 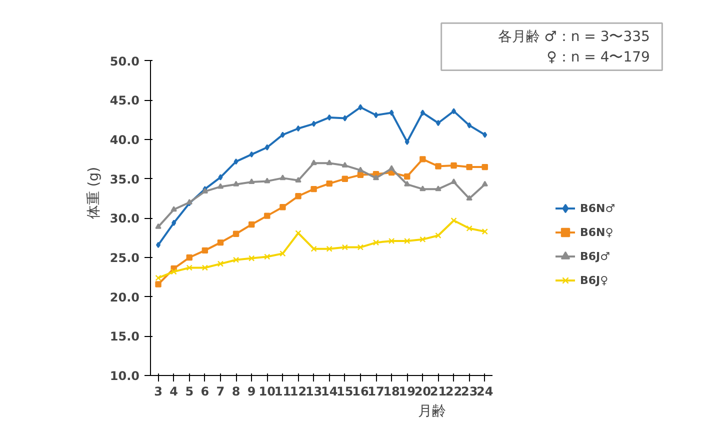 I want to click on y-tick-label: 50.0, so click(x=125, y=61).